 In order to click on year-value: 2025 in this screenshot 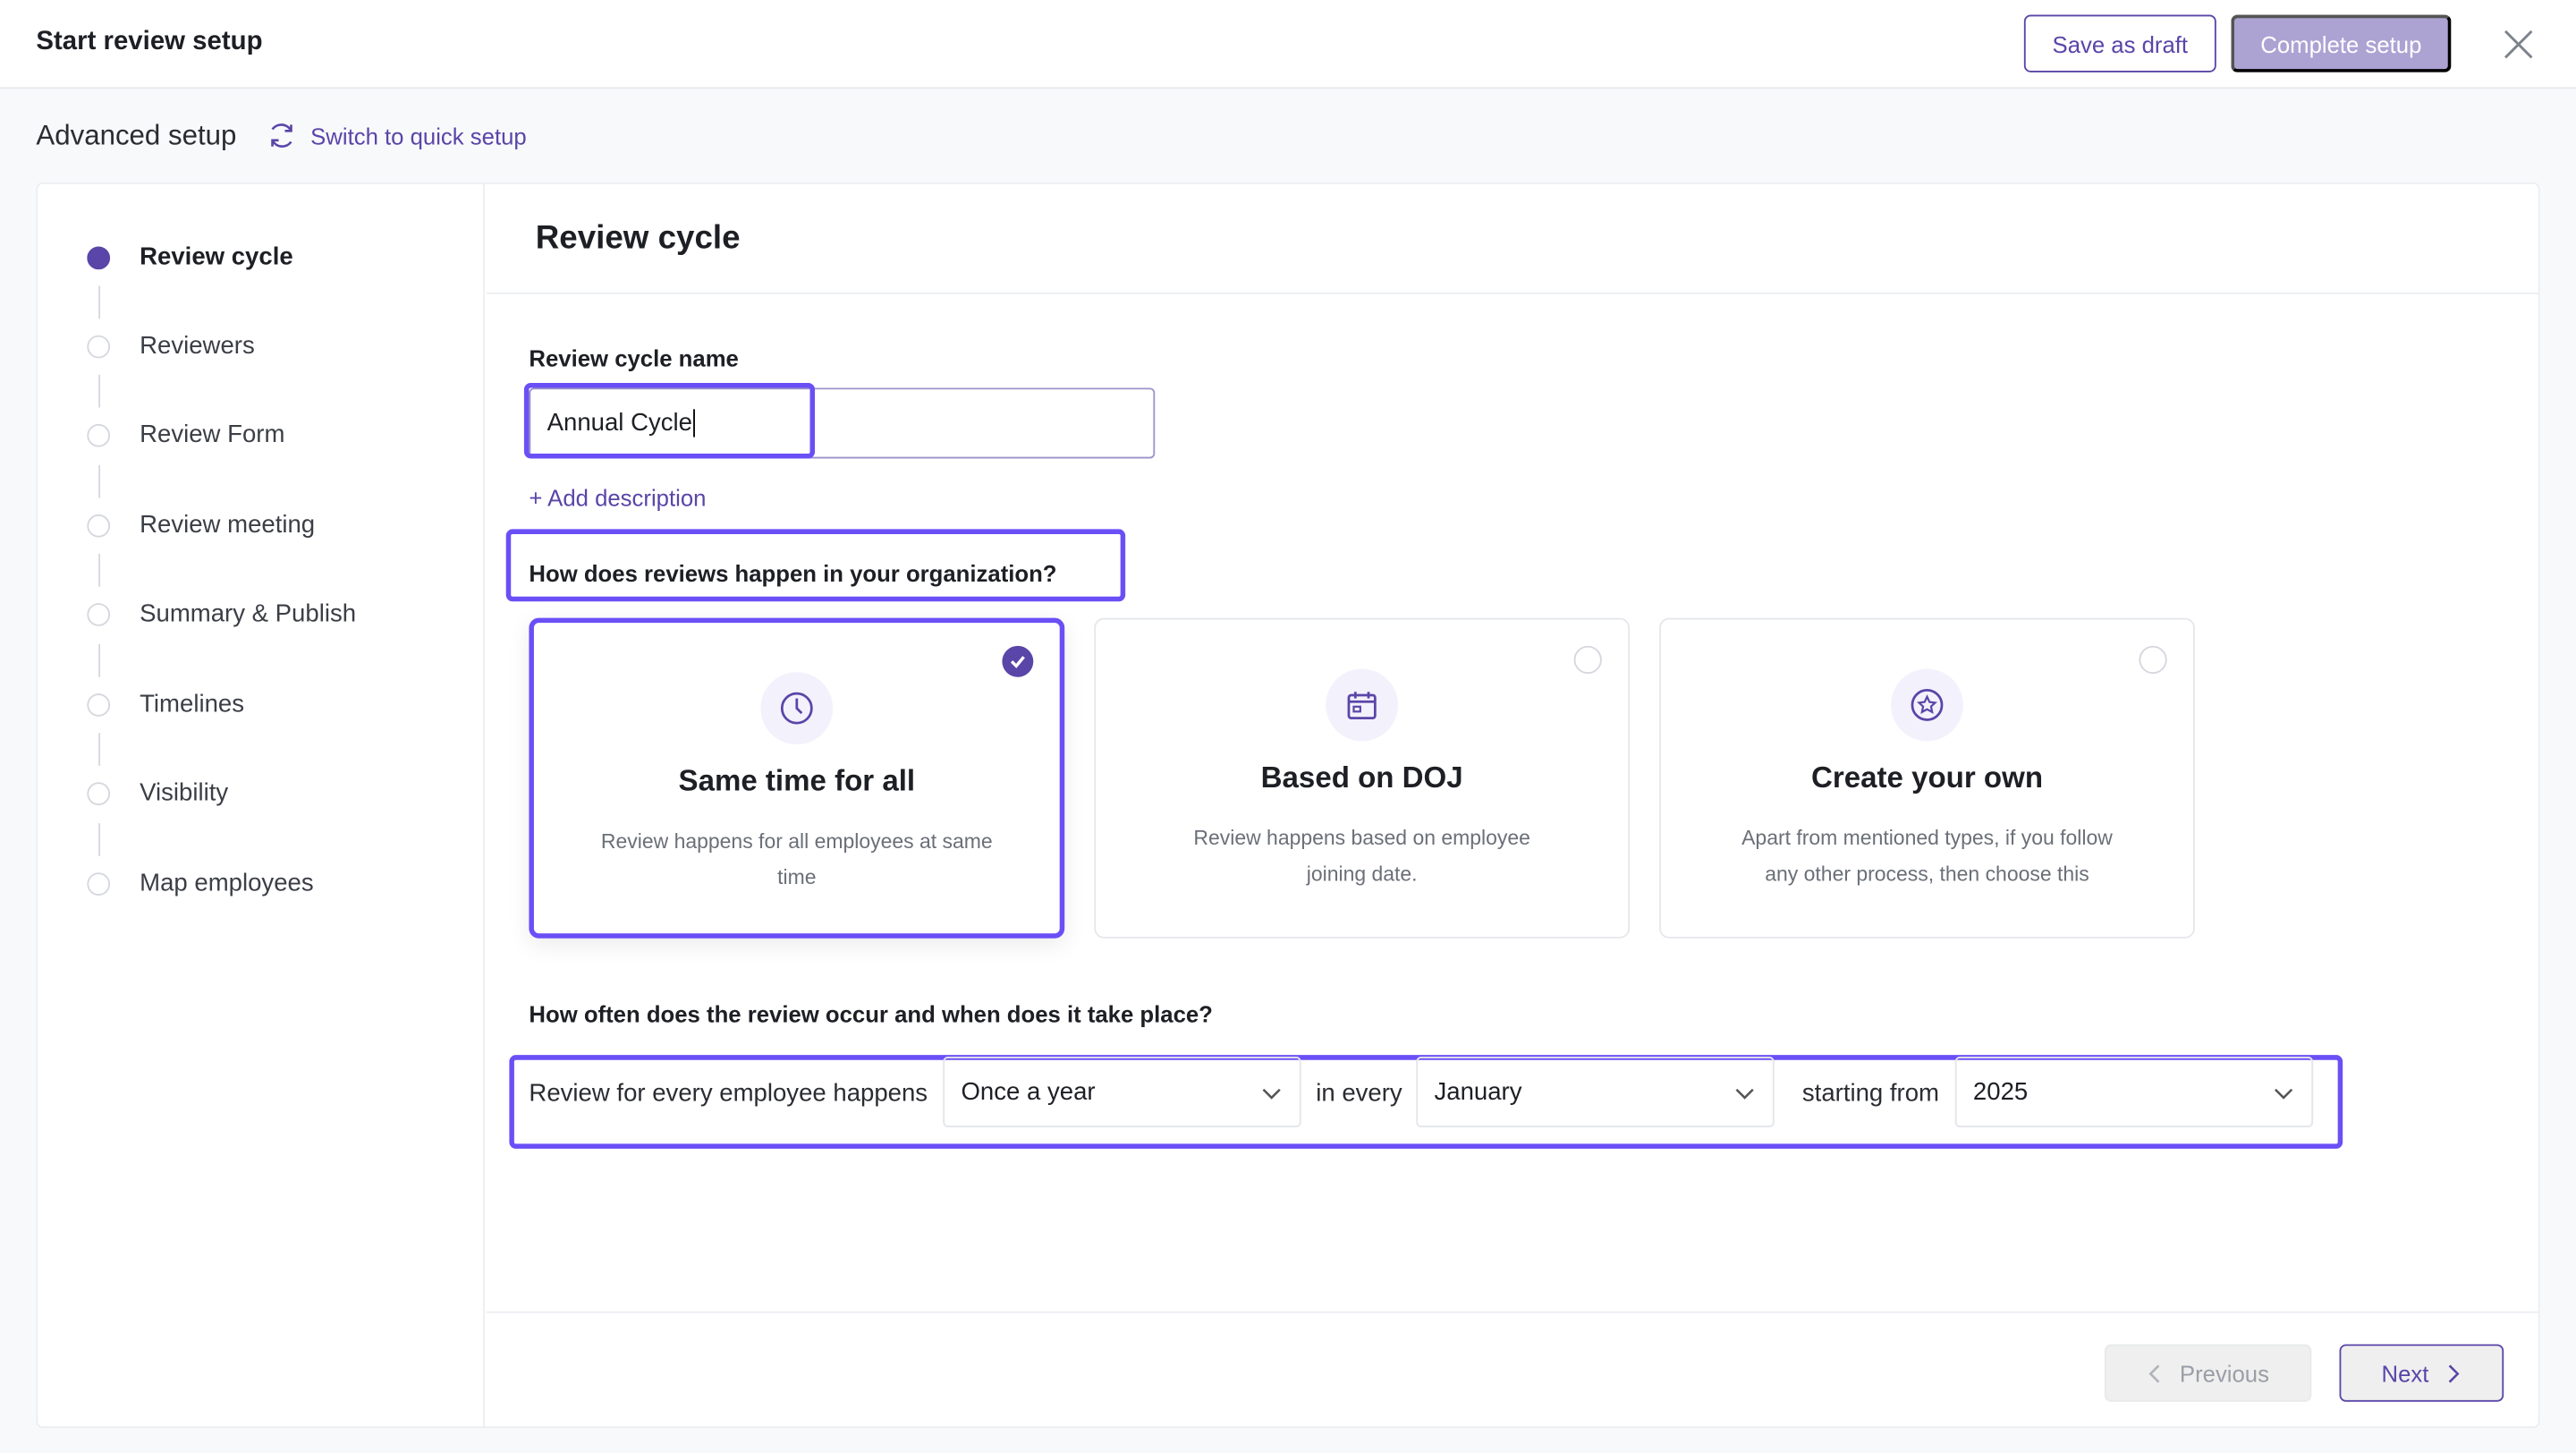, I will do `click(2000, 1092)`.